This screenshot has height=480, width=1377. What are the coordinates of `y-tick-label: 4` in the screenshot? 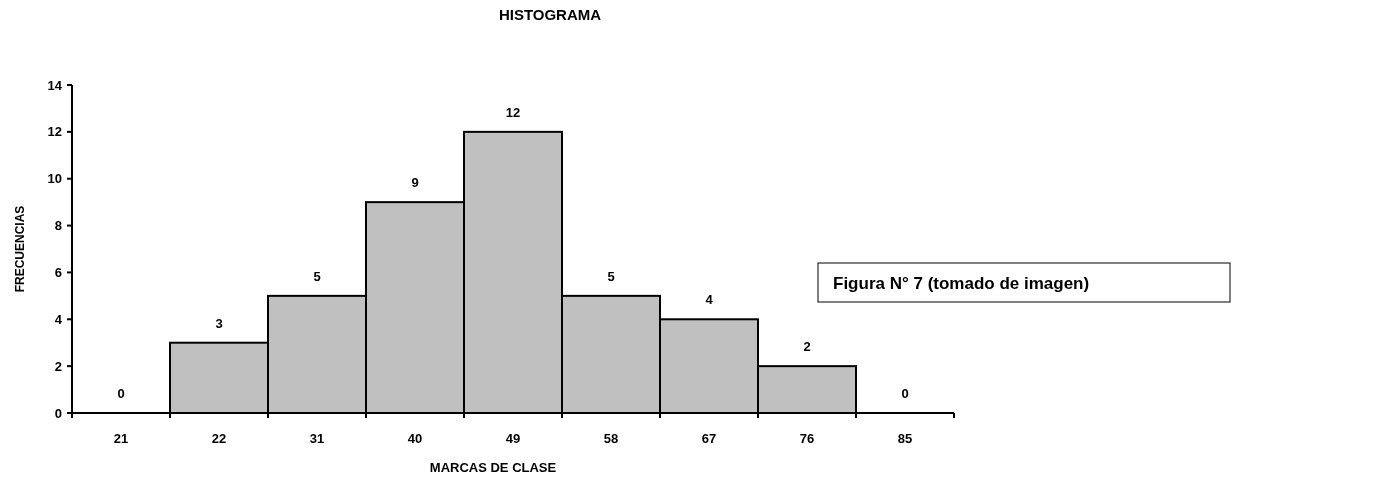 It's located at (58, 319).